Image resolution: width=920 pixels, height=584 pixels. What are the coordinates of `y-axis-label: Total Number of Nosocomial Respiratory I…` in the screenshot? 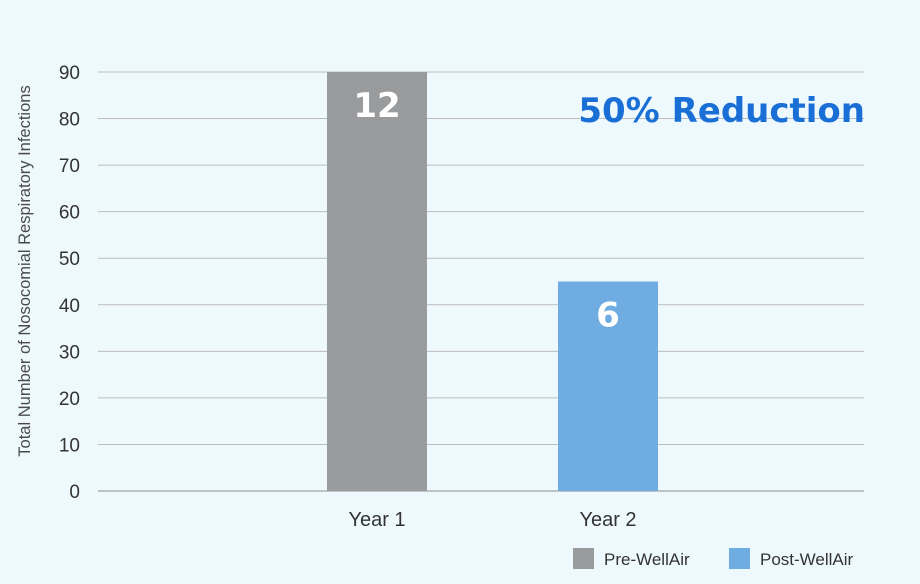 It's located at (25, 270).